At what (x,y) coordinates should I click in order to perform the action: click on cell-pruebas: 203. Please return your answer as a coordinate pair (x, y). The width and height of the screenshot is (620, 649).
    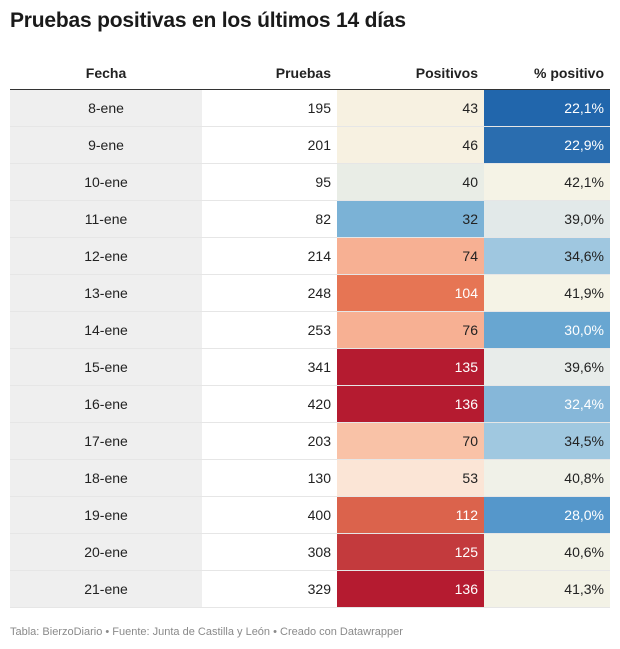
    Looking at the image, I should click on (269, 441).